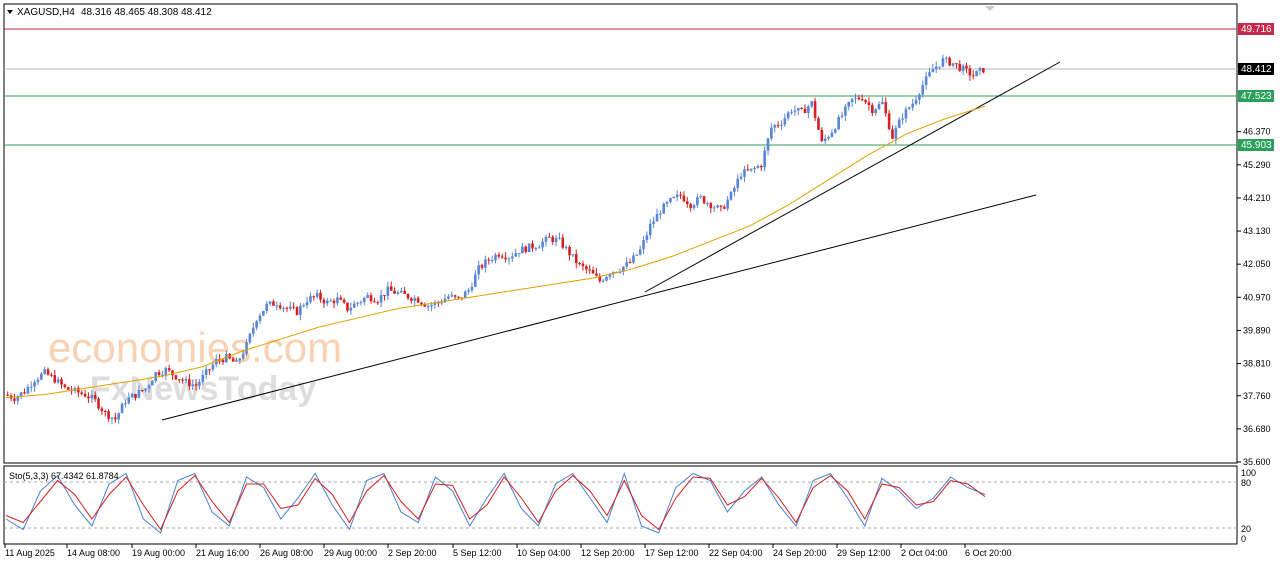 Image resolution: width=1280 pixels, height=567 pixels. I want to click on x-tick-label: 2 Sep 20:00, so click(412, 553).